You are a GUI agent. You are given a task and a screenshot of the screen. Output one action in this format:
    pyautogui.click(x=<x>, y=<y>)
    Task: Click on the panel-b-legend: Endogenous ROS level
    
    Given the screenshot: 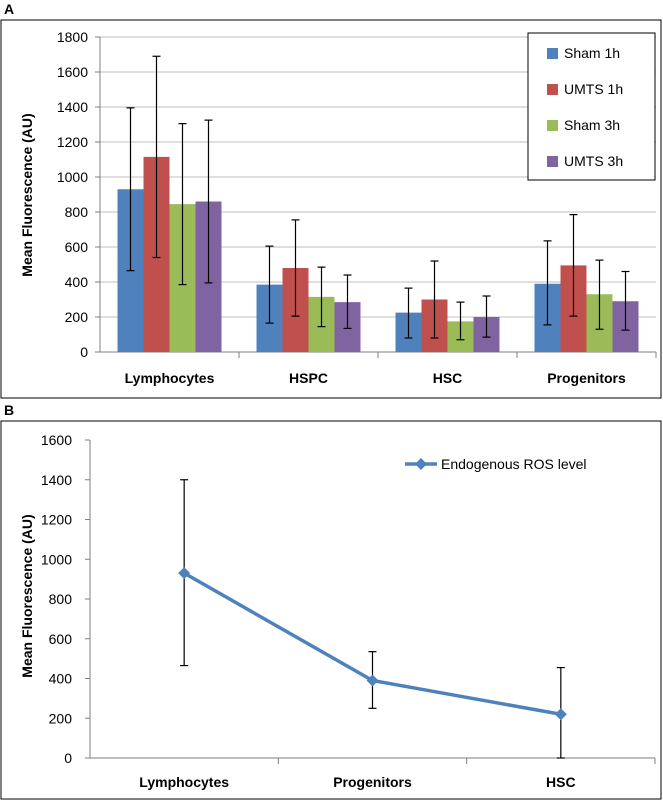 What is the action you would take?
    pyautogui.click(x=496, y=464)
    